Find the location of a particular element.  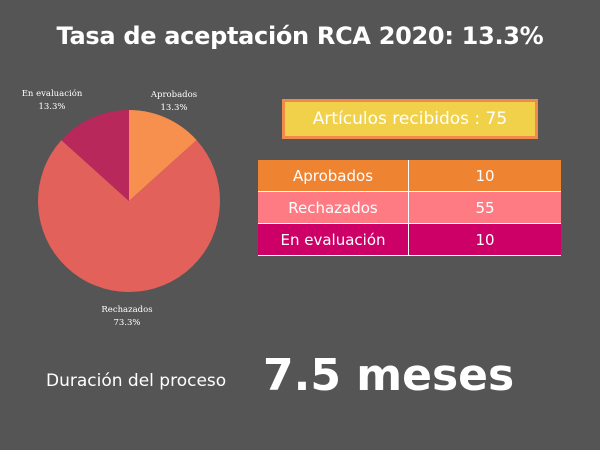

received-articles-box: Artículos recibidos : 75 is located at coordinates (410, 119).